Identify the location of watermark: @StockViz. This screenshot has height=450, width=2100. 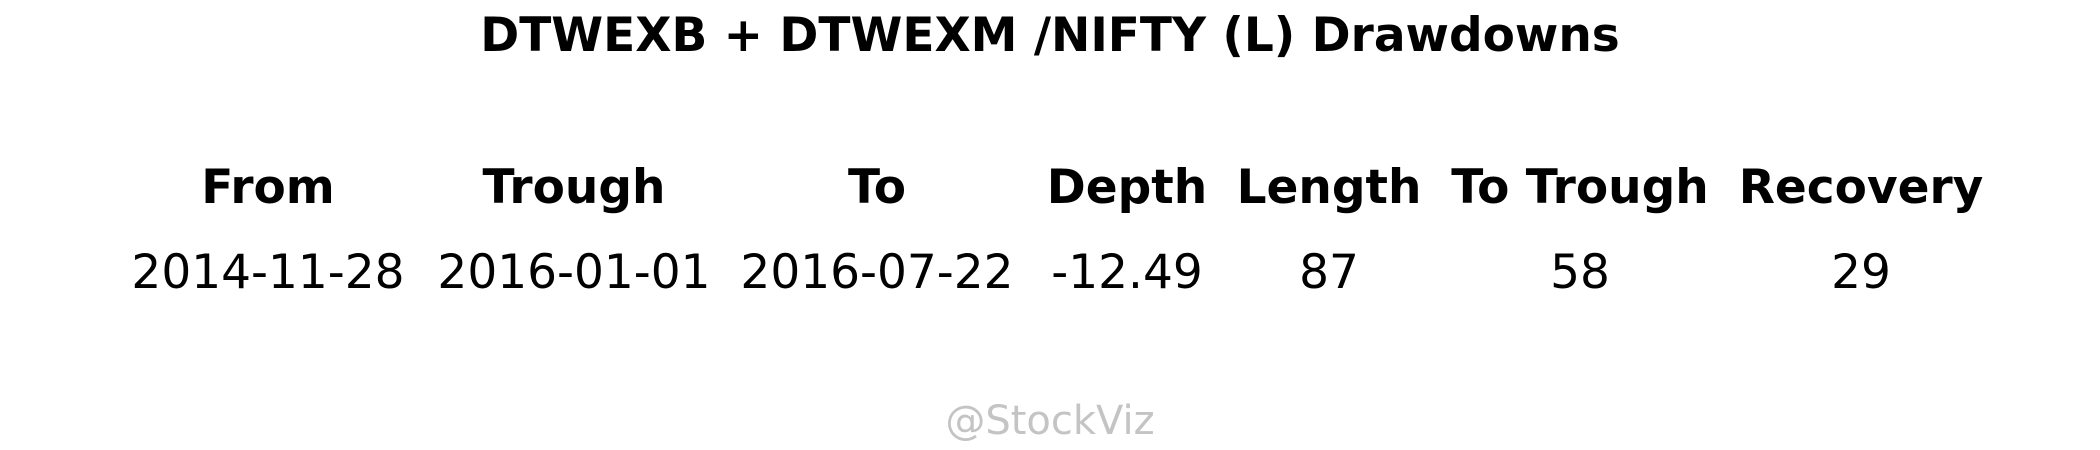
(1050, 421).